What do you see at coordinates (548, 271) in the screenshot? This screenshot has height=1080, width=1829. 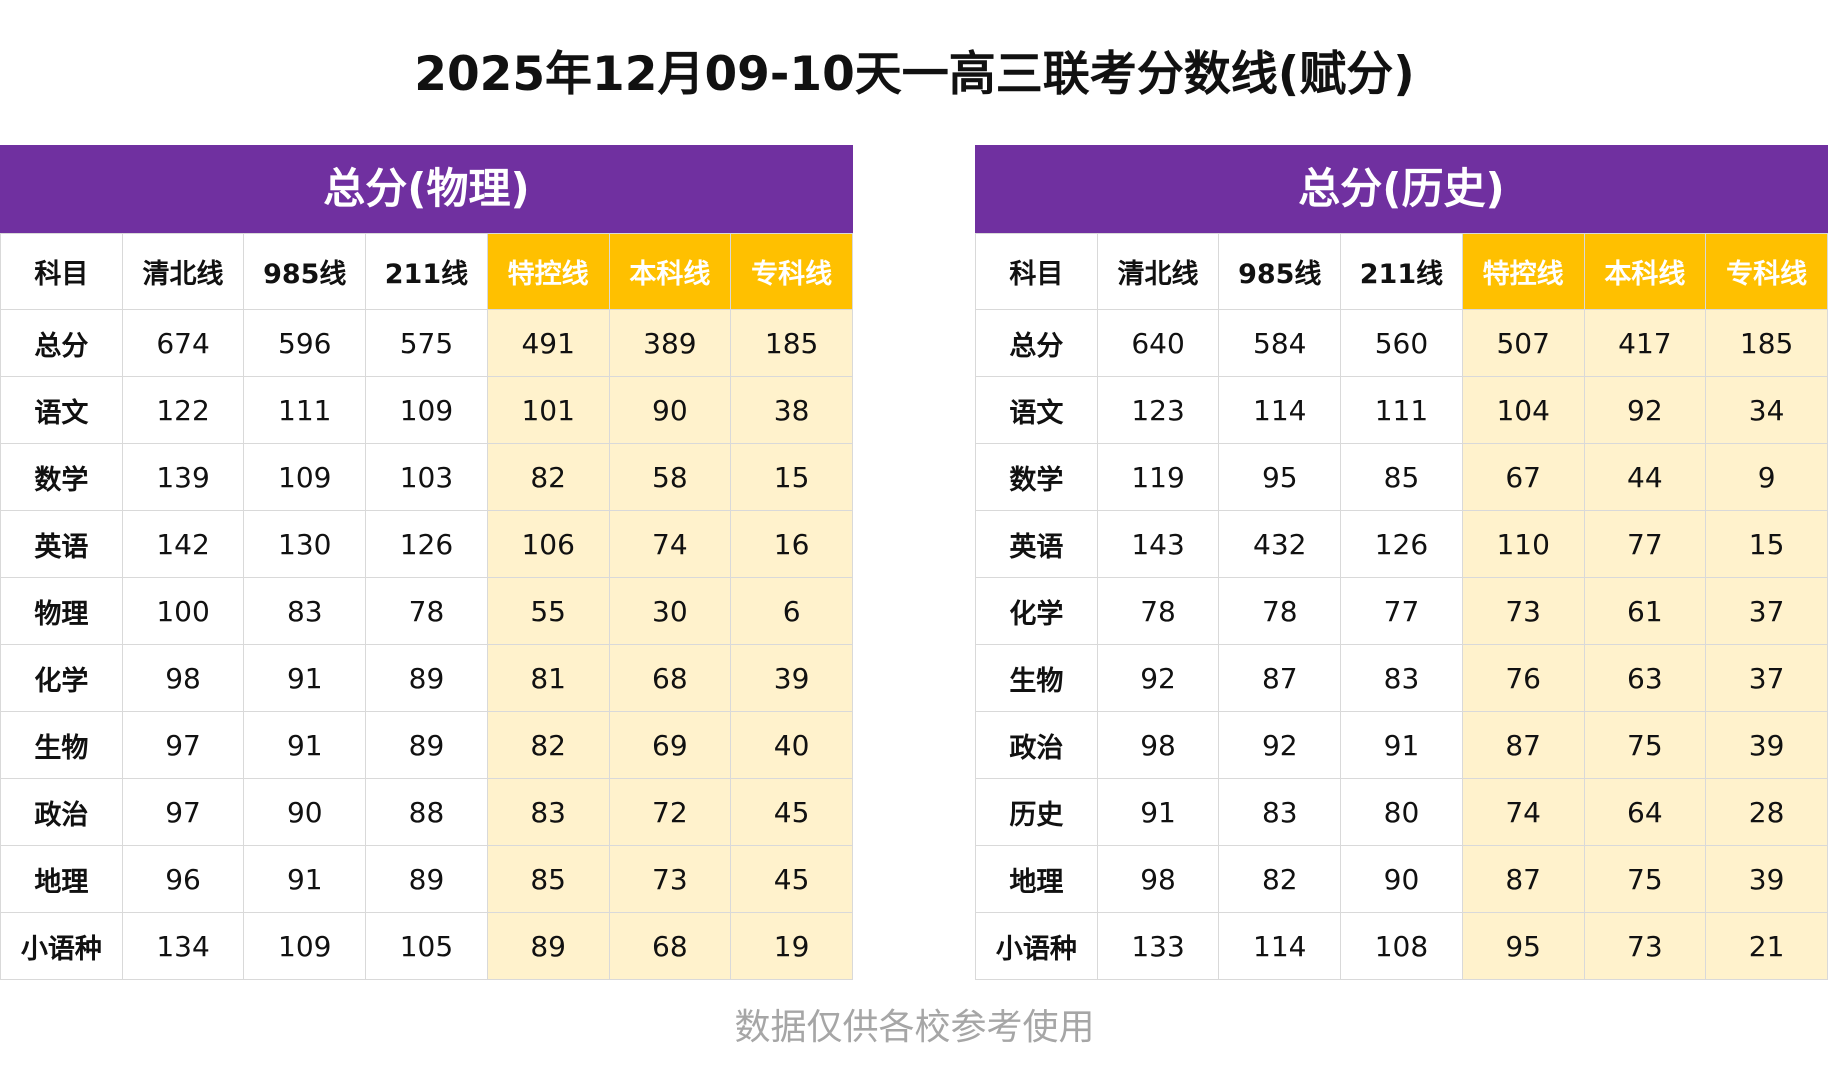 I see `column-header: 特控线` at bounding box center [548, 271].